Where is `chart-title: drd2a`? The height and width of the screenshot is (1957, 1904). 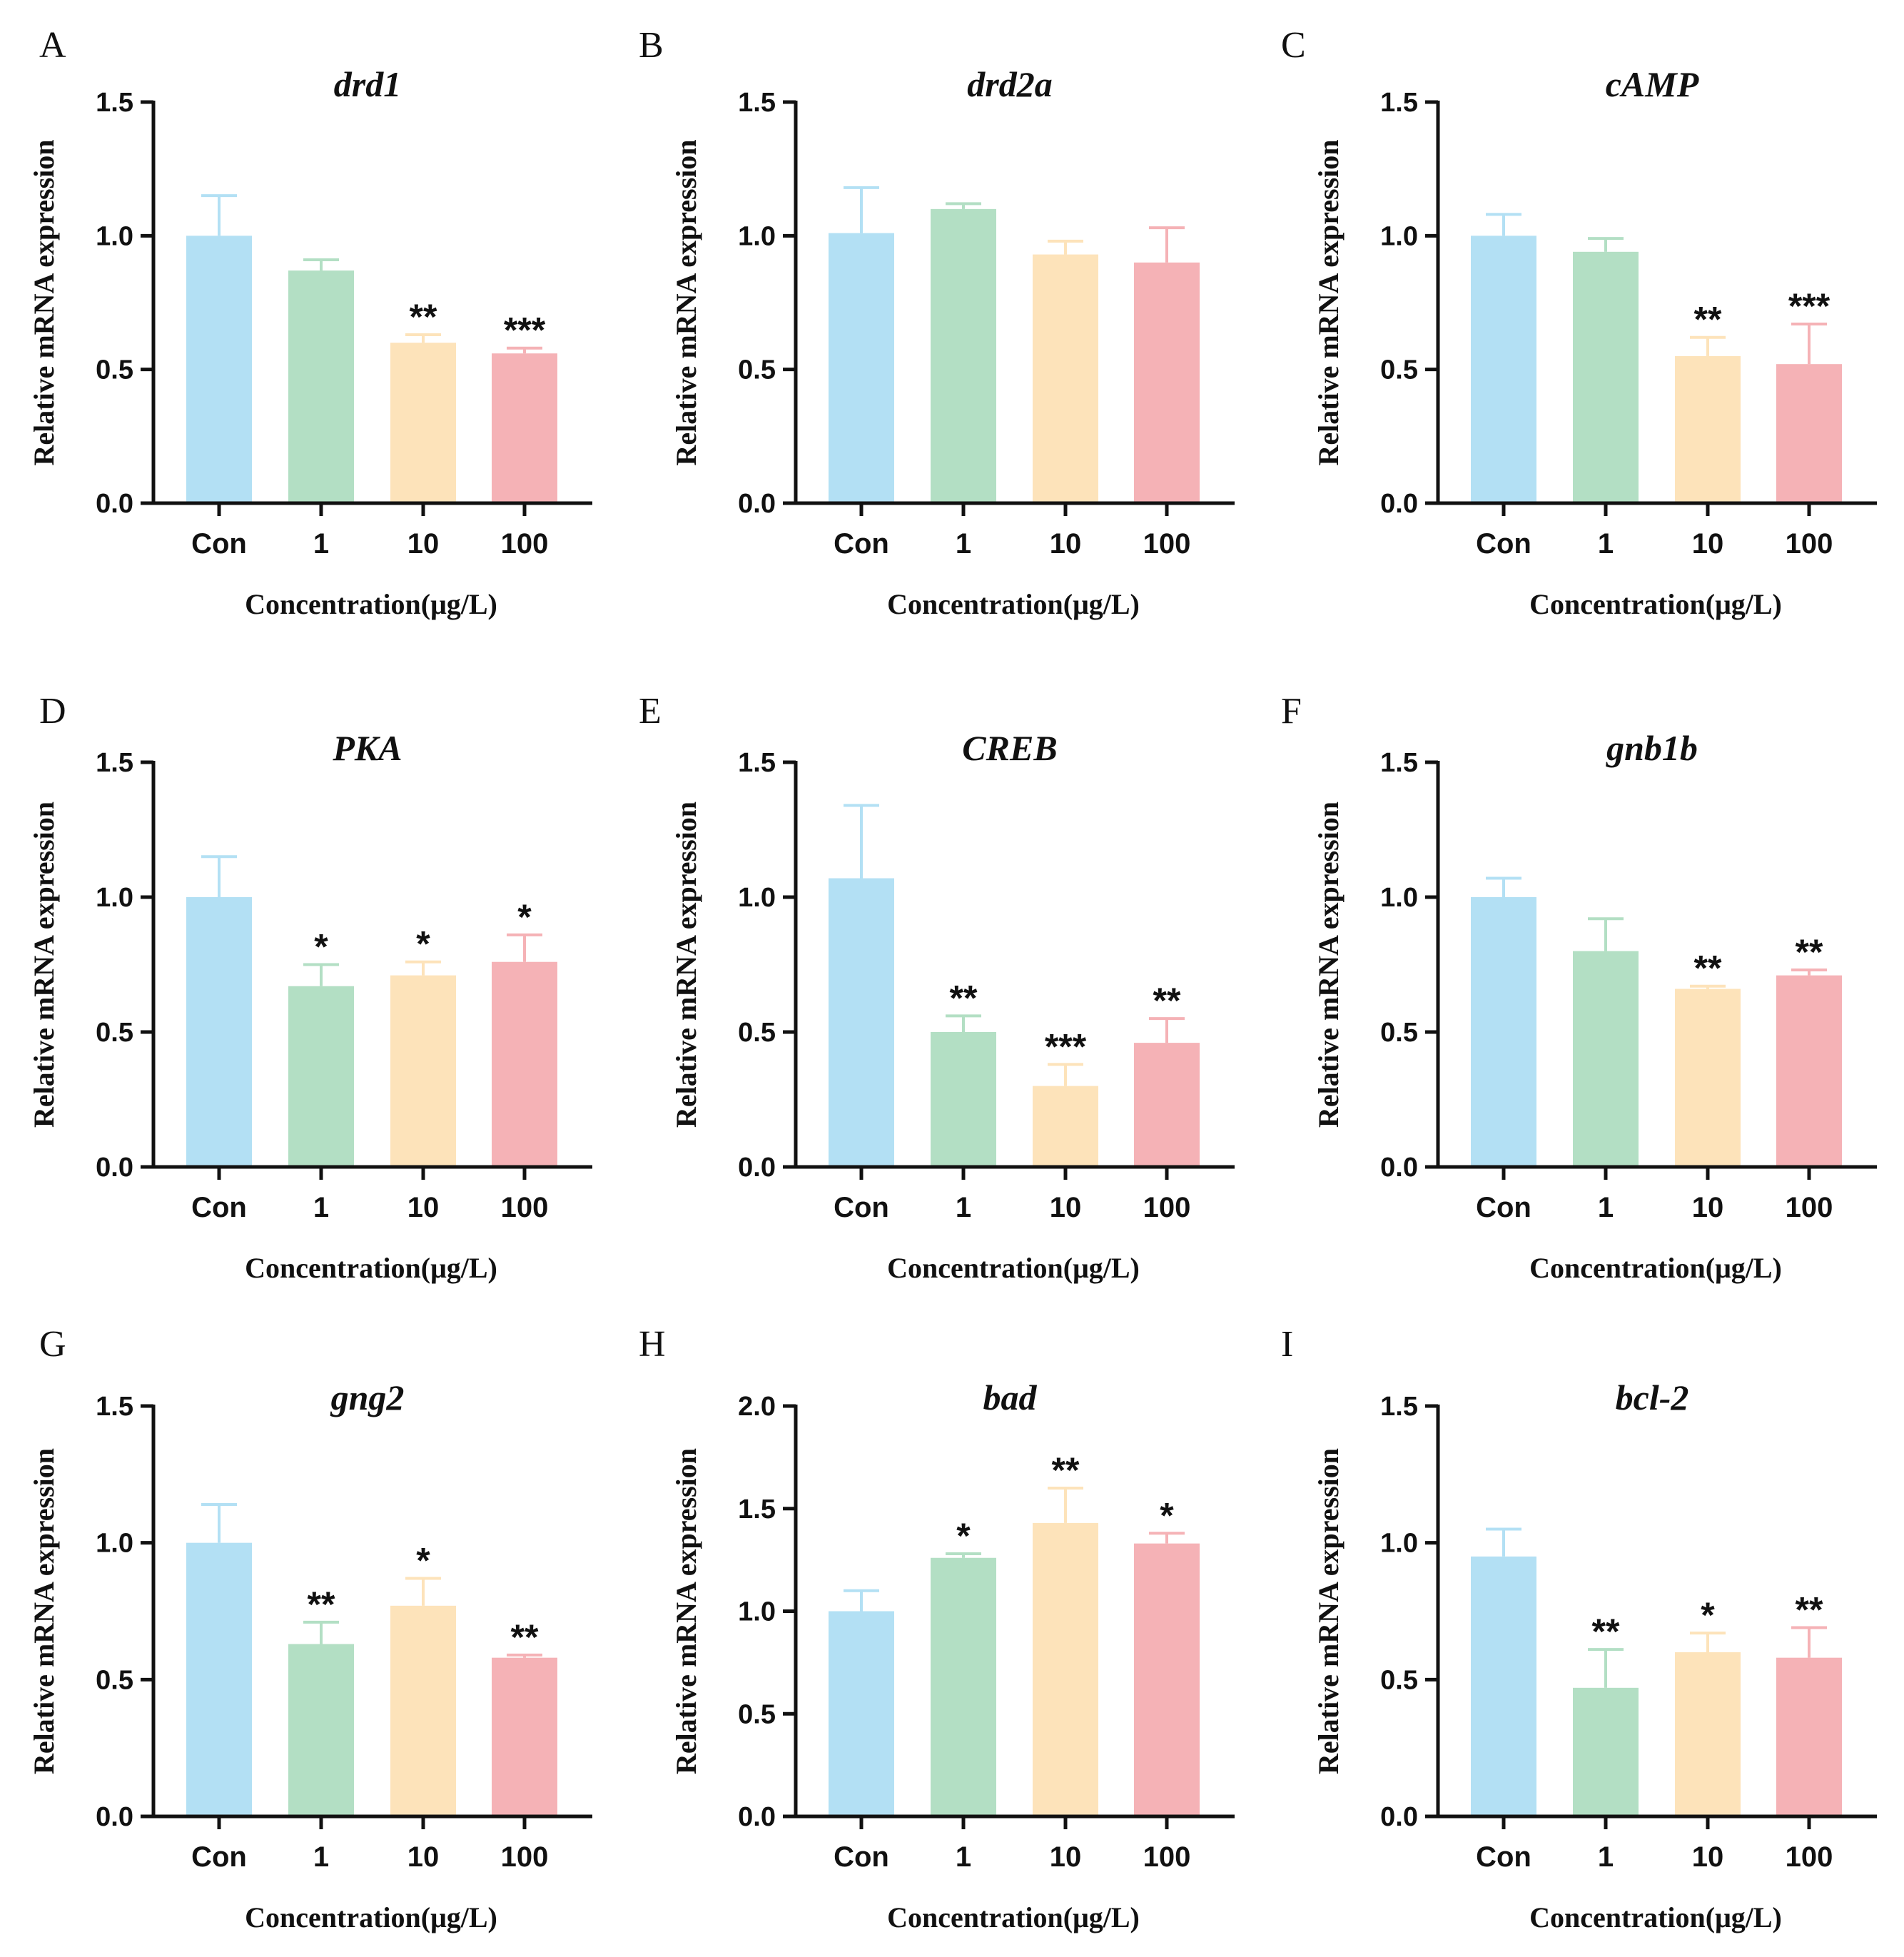 chart-title: drd2a is located at coordinates (1009, 84).